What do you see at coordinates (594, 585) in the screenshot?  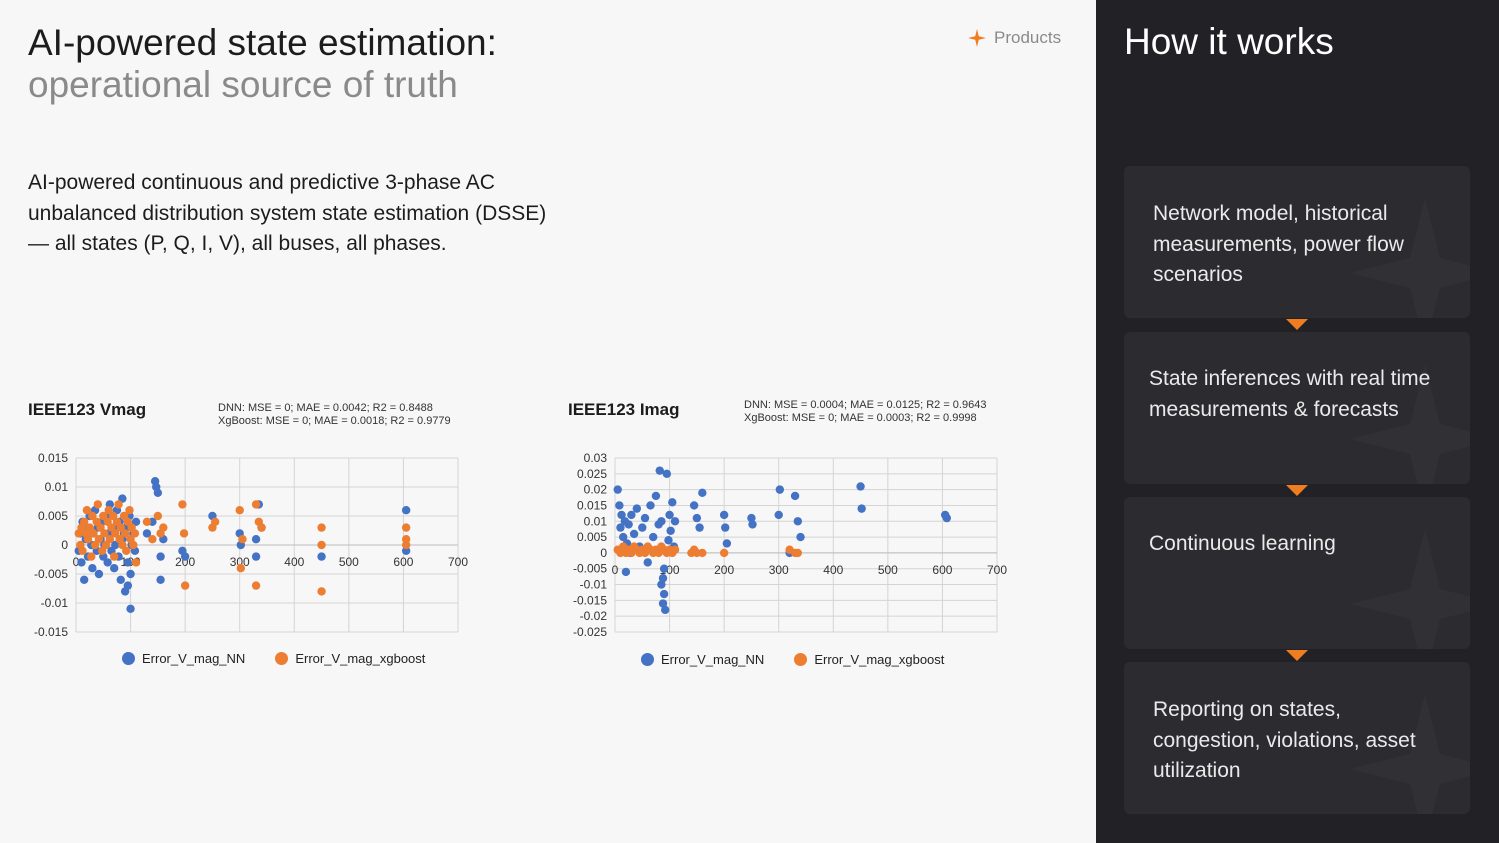 I see `y-tick-label: -0.01` at bounding box center [594, 585].